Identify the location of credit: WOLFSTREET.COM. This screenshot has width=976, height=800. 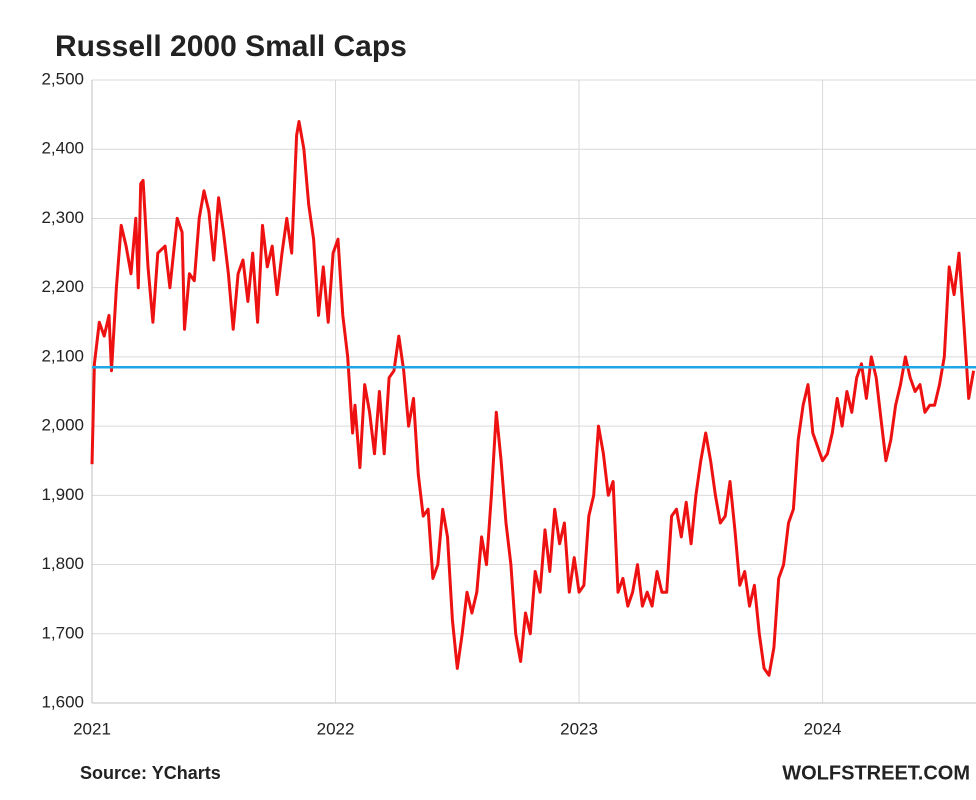
(876, 773).